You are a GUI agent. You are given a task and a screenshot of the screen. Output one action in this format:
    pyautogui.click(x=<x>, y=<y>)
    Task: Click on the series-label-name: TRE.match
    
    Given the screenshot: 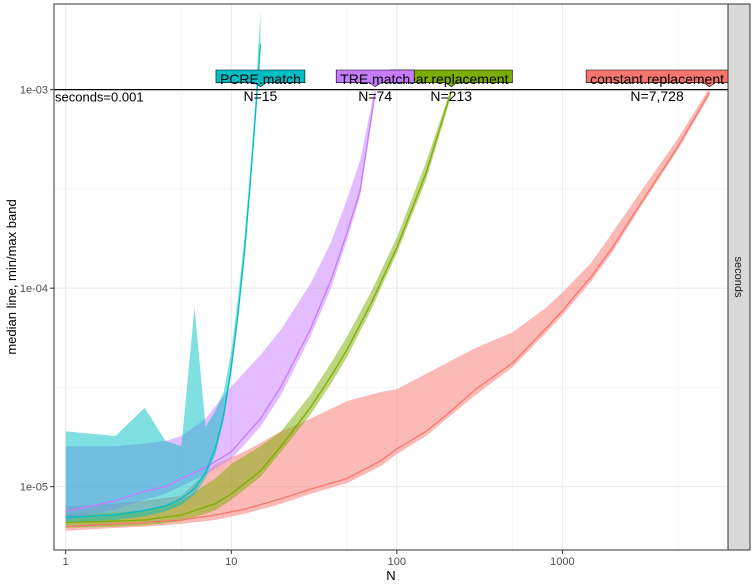 What is the action you would take?
    pyautogui.click(x=375, y=79)
    